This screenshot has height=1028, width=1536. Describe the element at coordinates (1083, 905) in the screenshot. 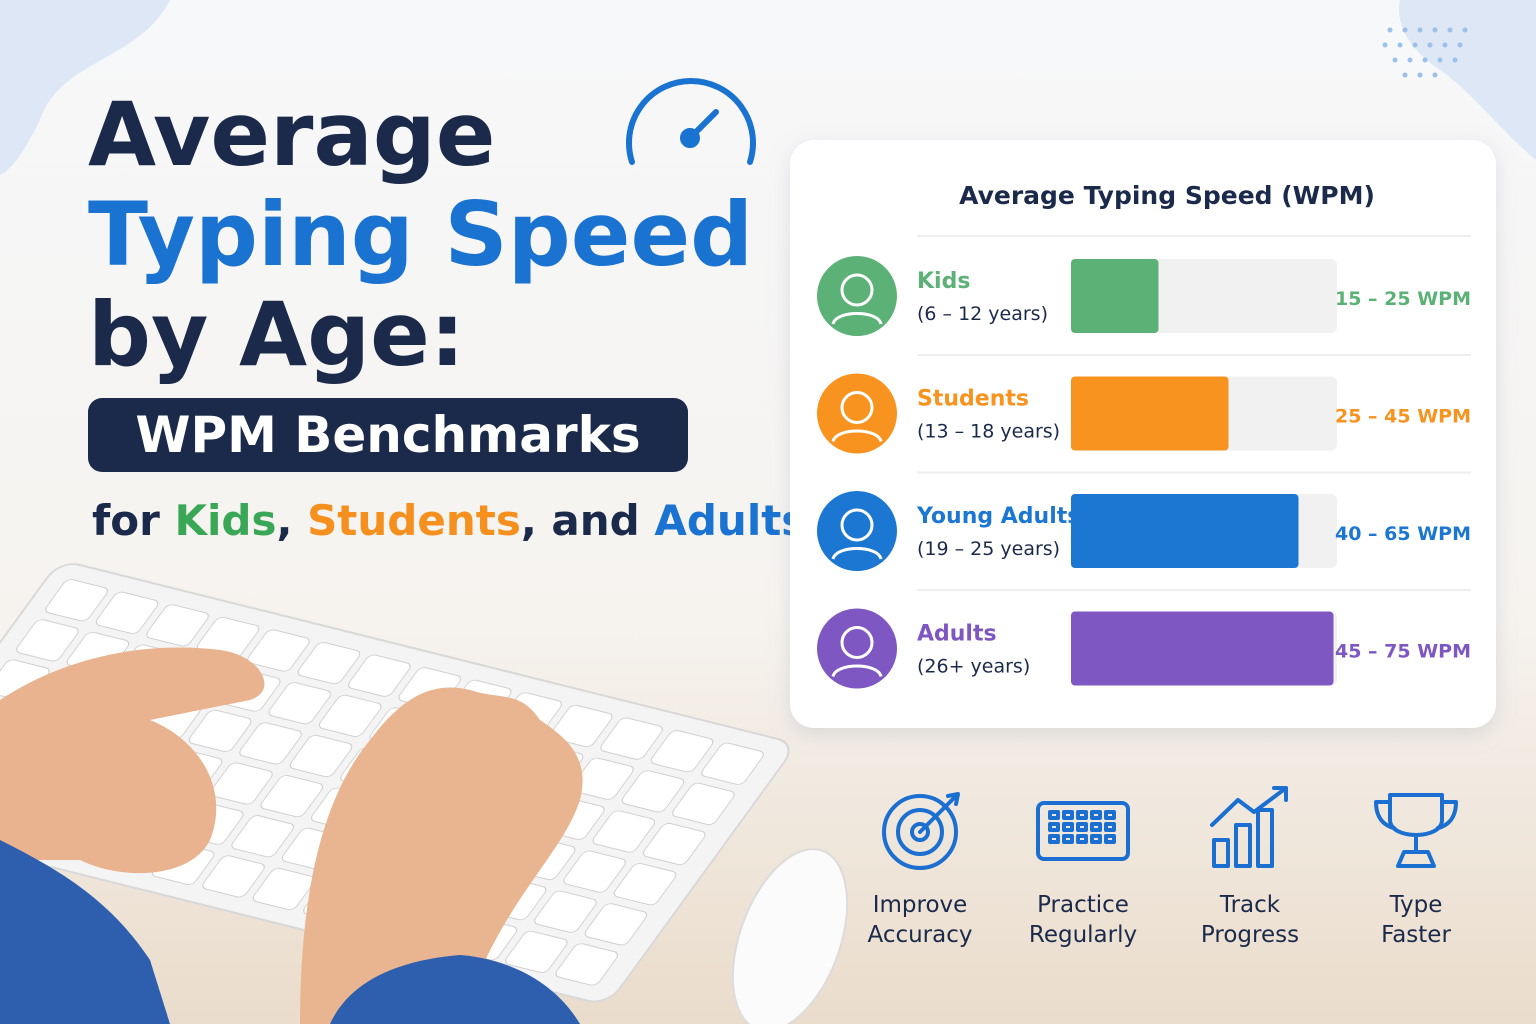

I see `tip-label: Practice` at that location.